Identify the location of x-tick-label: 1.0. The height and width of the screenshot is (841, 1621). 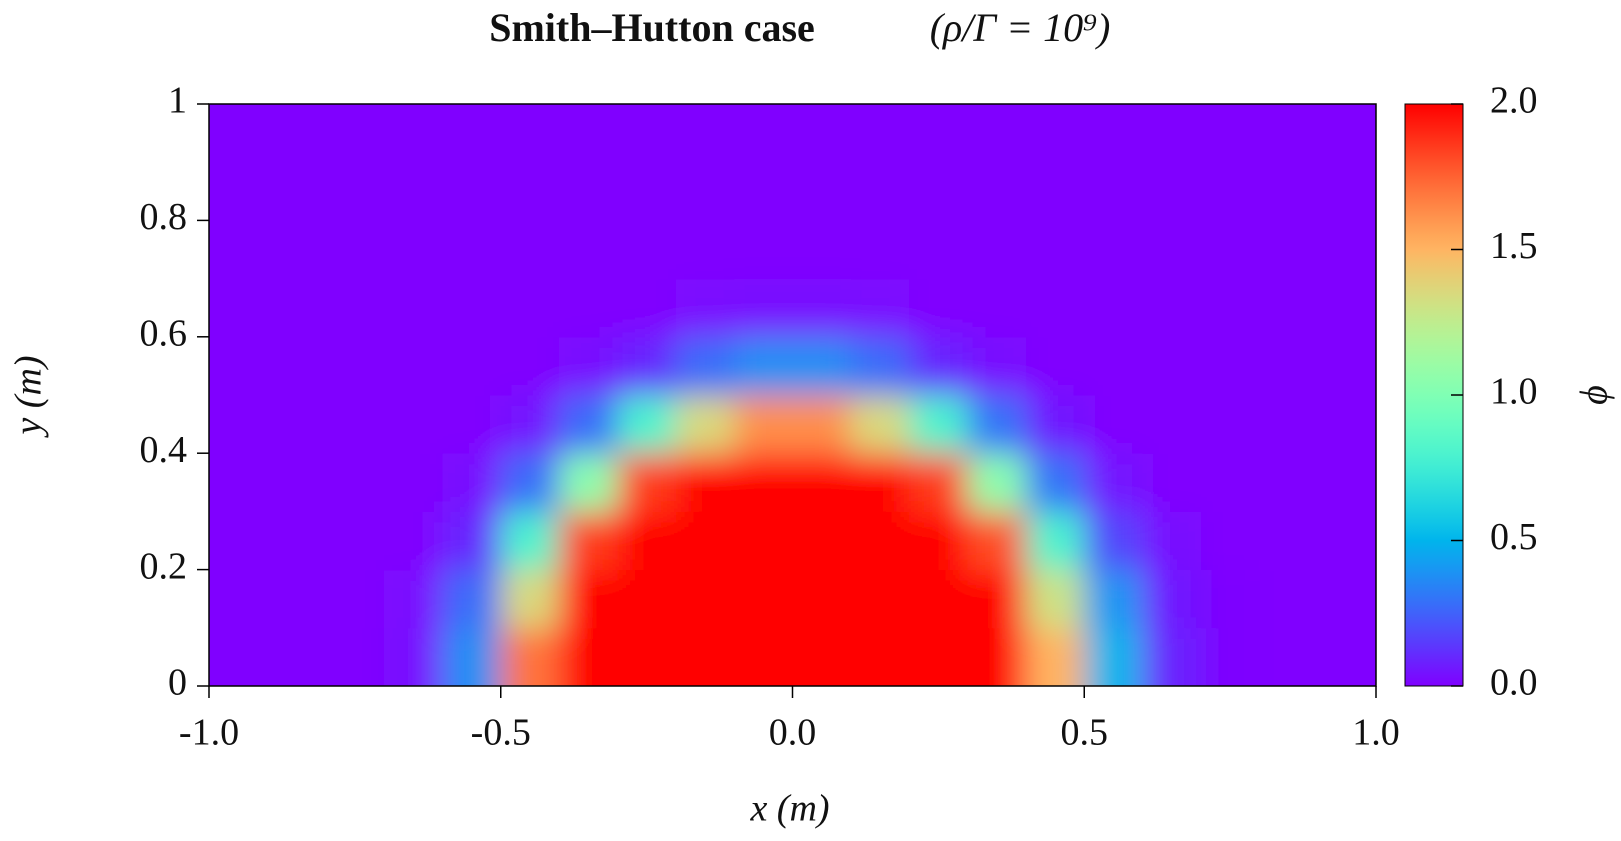
(1376, 733).